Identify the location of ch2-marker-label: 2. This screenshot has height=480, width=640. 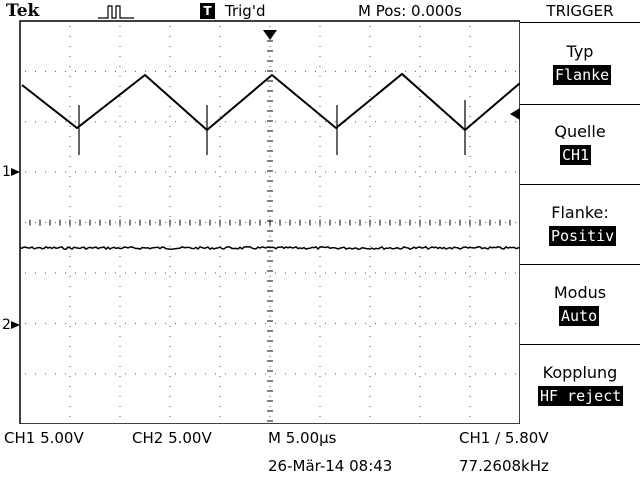
(6, 325).